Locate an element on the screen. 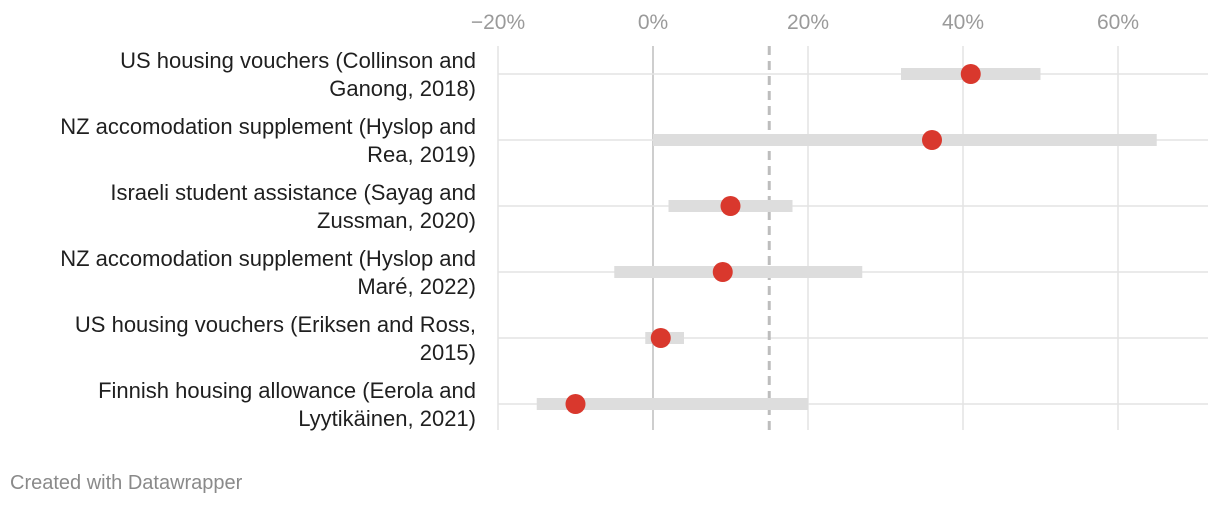 This screenshot has width=1220, height=508. row-label-line: Maré, 2022) is located at coordinates (416, 286).